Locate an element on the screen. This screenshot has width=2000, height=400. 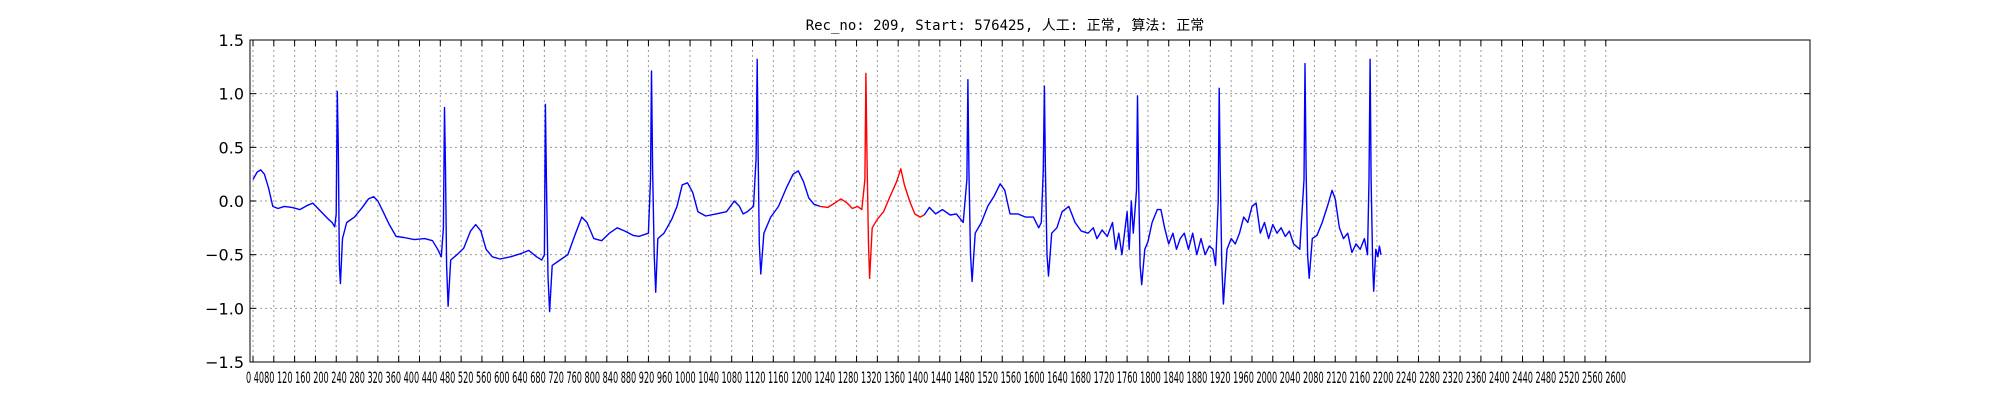
y-tick-label: 1.5 is located at coordinates (231, 40).